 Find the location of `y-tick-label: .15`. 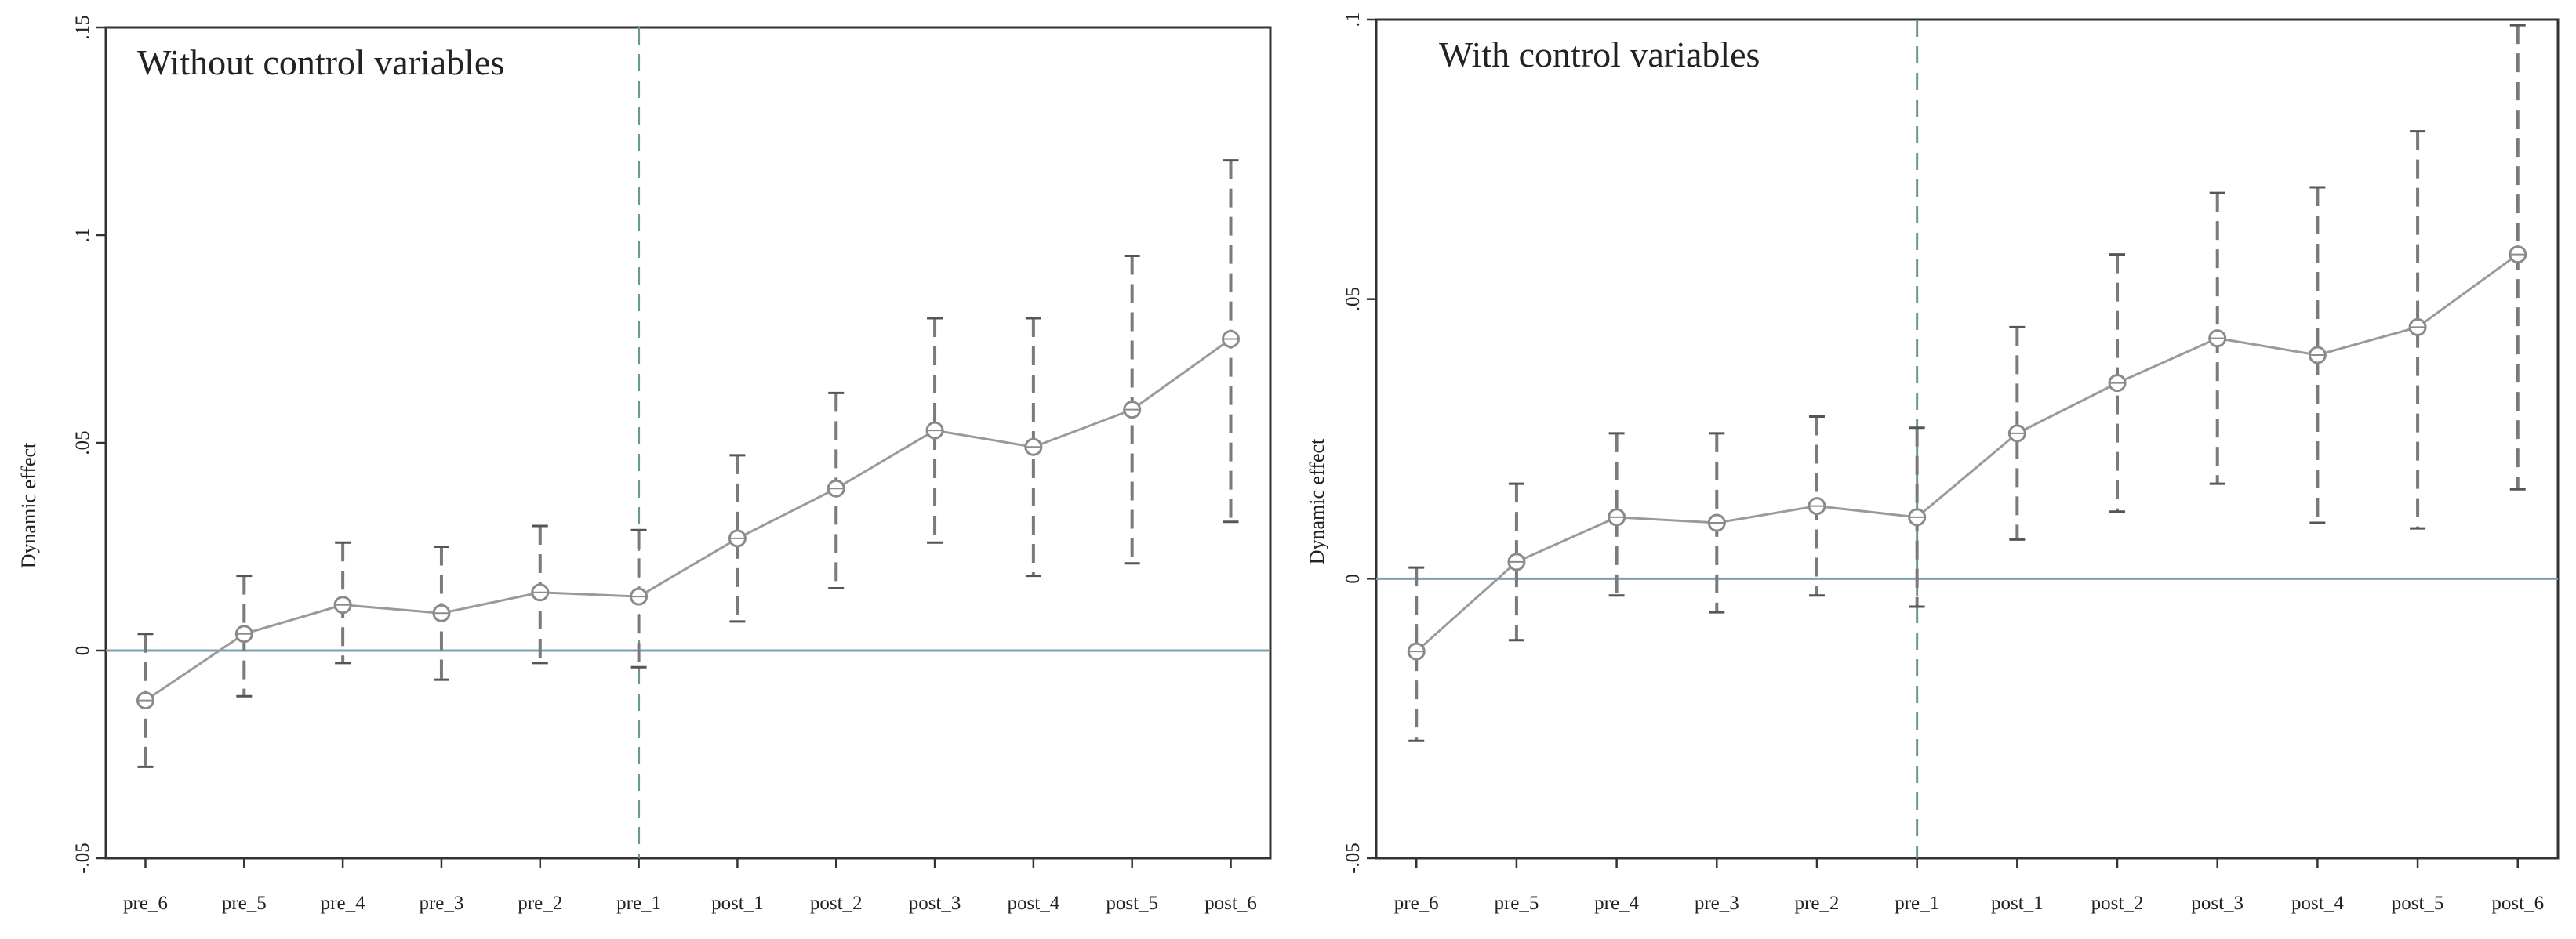

y-tick-label: .15 is located at coordinates (82, 27).